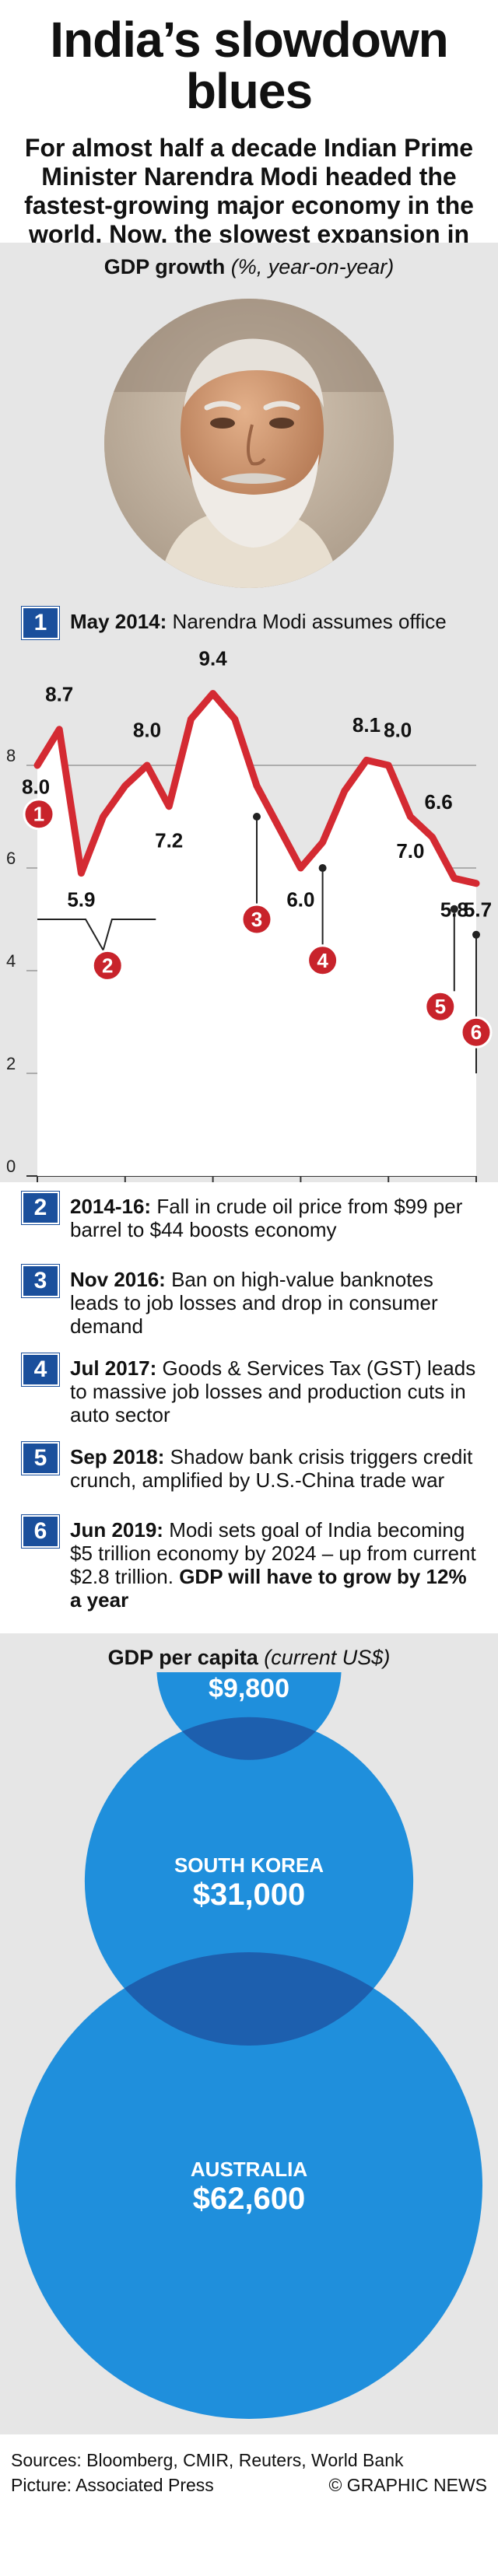  What do you see at coordinates (40, 1208) in the screenshot?
I see `event-number-badge: 2` at bounding box center [40, 1208].